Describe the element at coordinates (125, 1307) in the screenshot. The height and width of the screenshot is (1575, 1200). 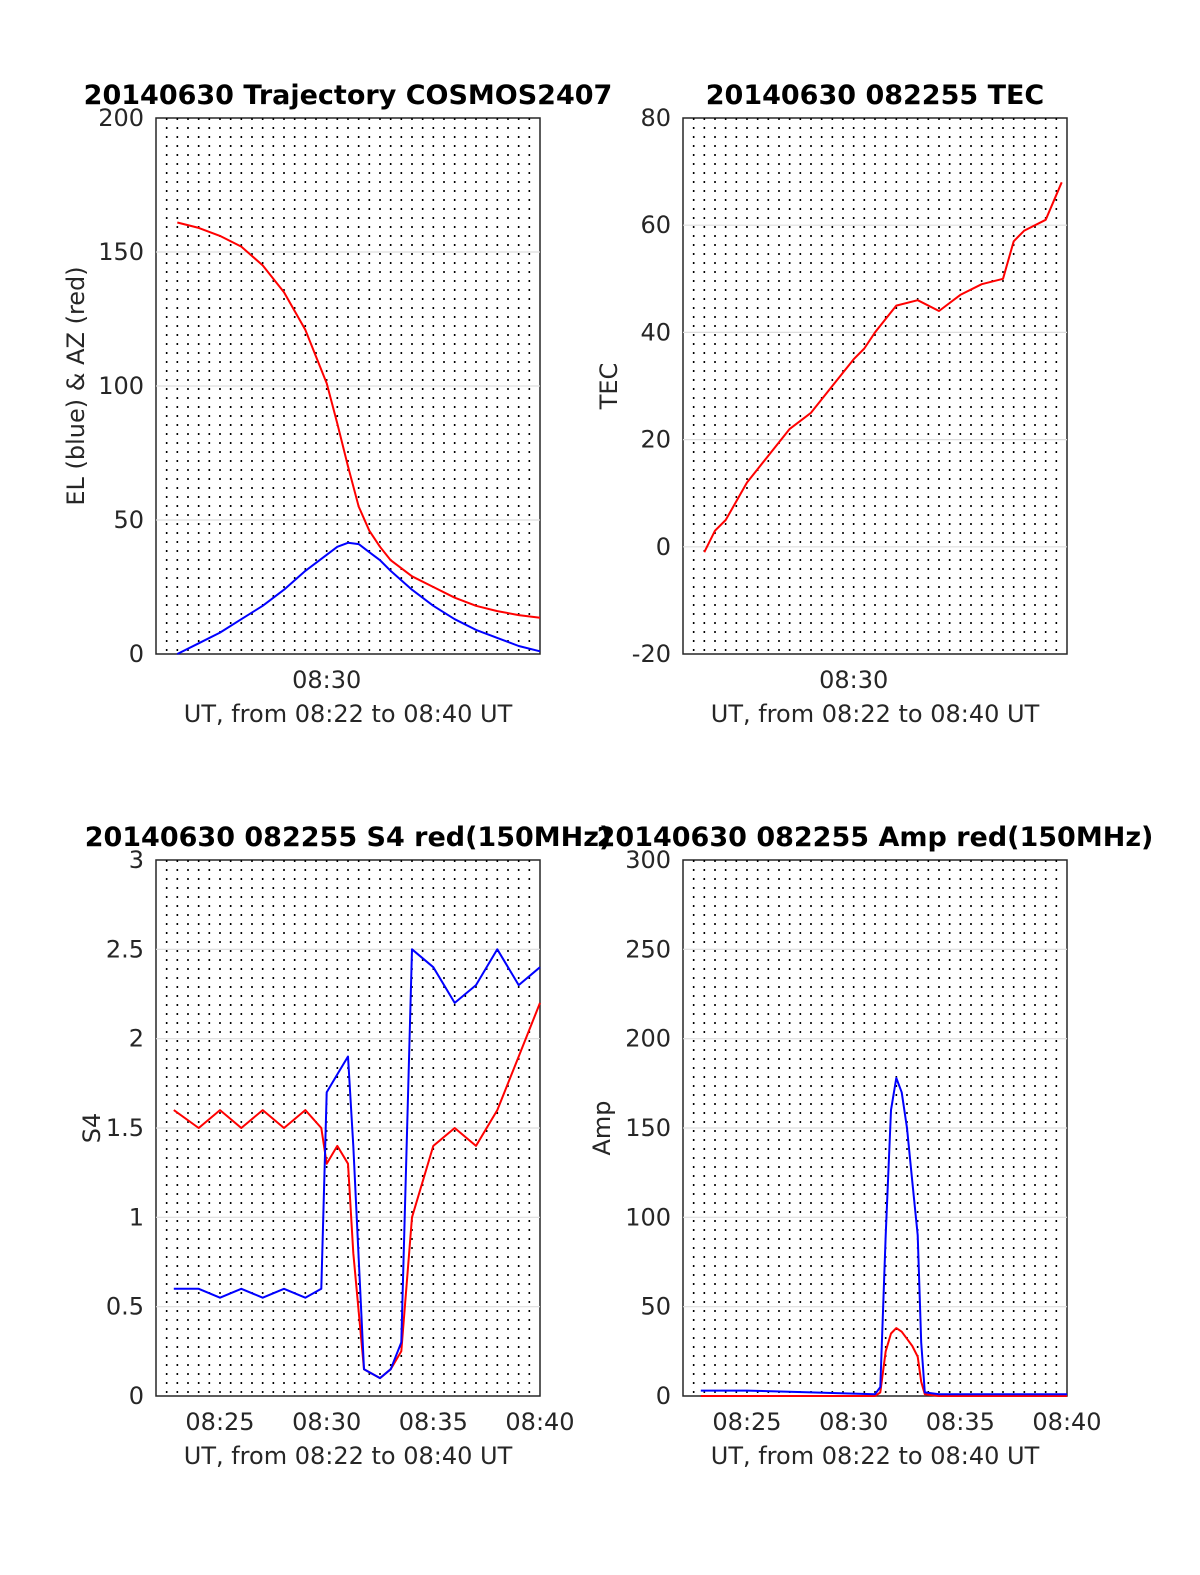
I see `y-tick-label: 0.5` at that location.